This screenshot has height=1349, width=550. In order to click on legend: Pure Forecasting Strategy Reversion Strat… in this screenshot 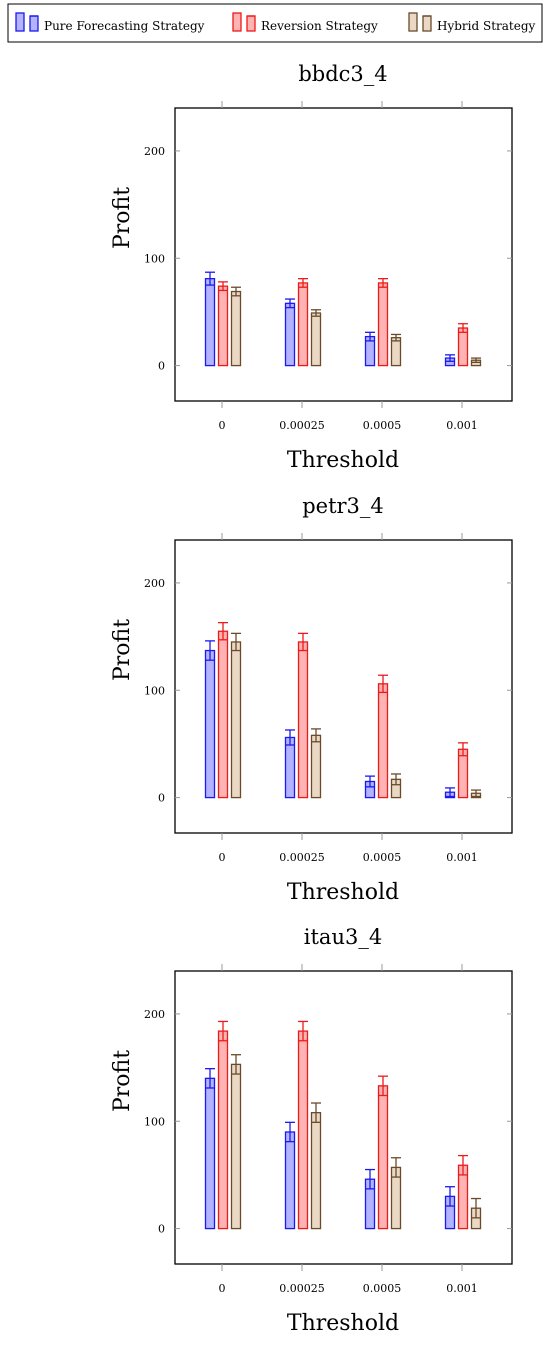, I will do `click(275, 23)`.